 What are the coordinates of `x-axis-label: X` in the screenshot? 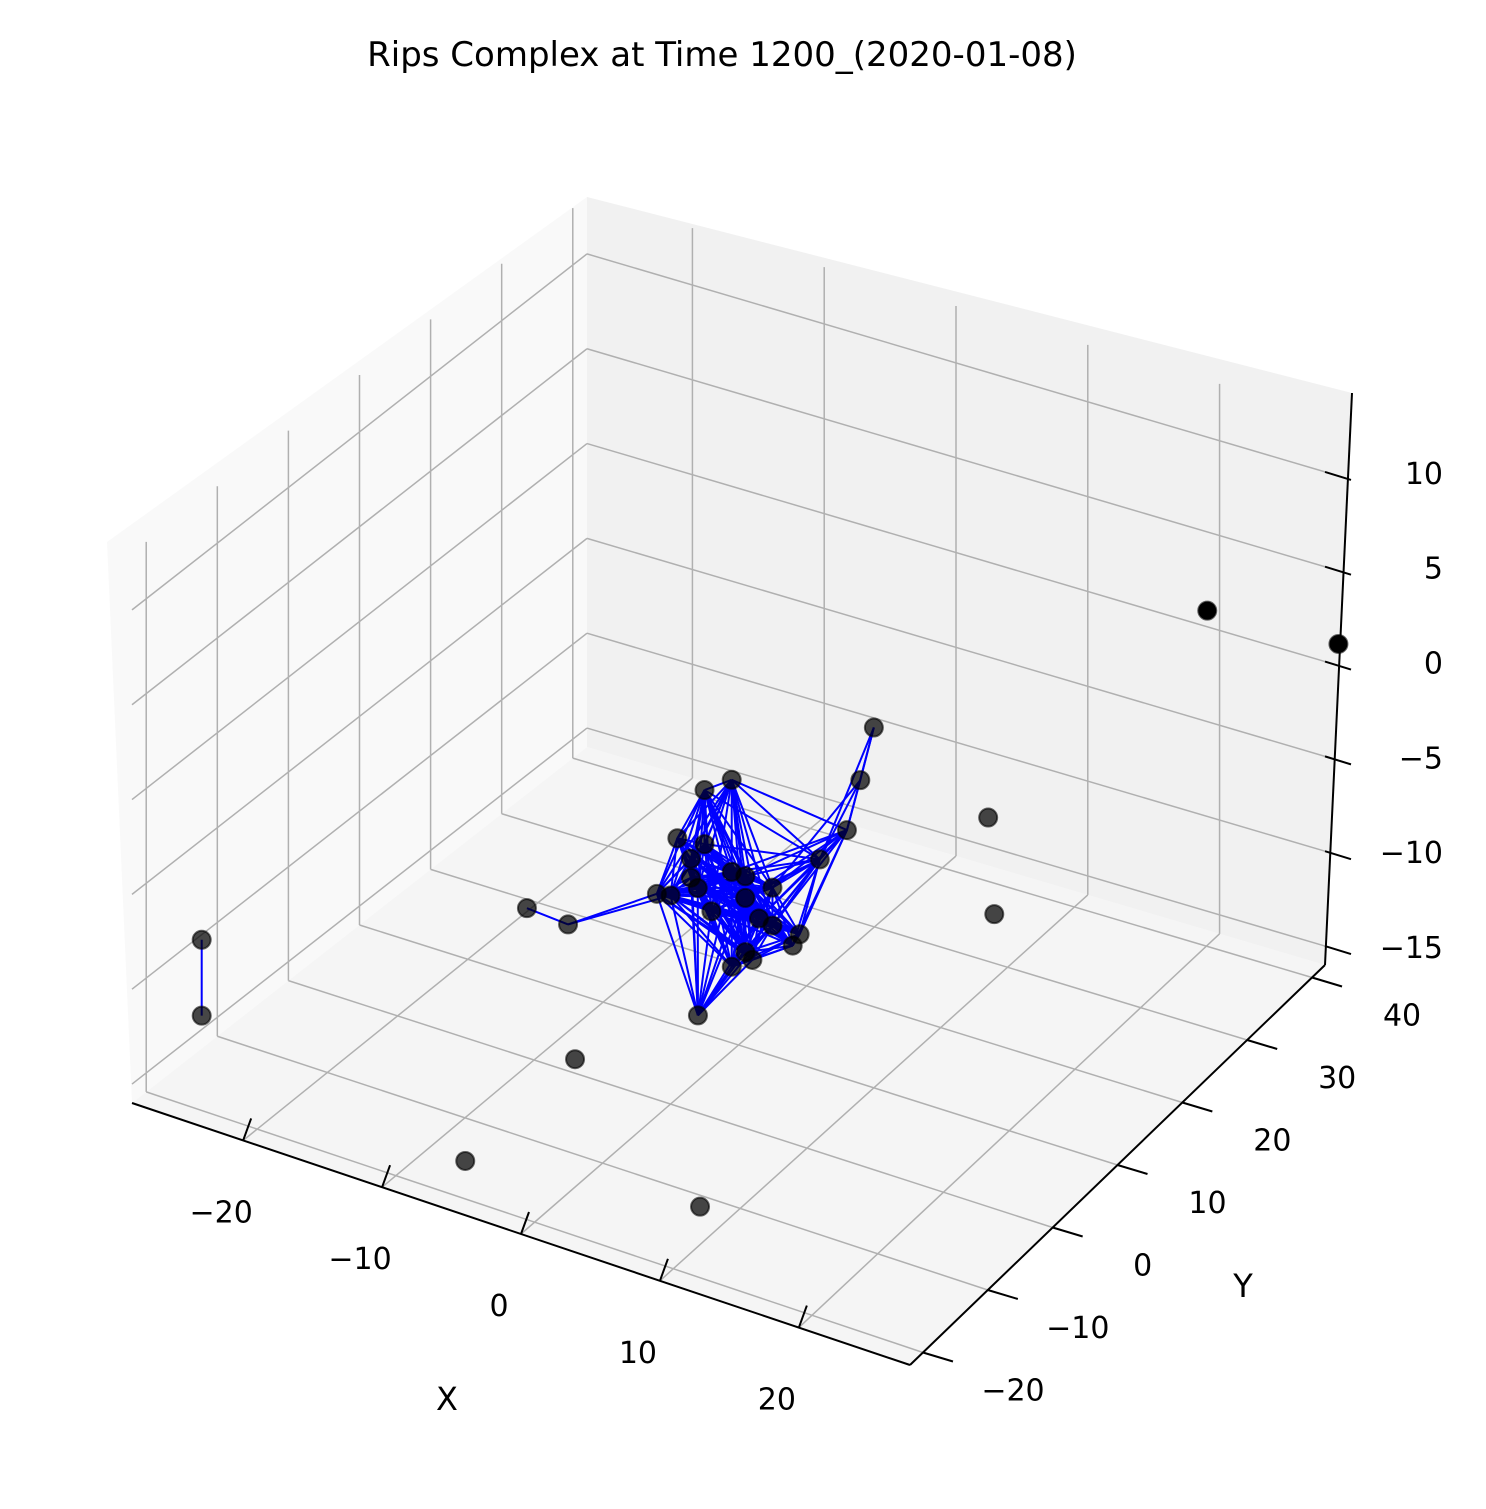 It's located at (447, 1399).